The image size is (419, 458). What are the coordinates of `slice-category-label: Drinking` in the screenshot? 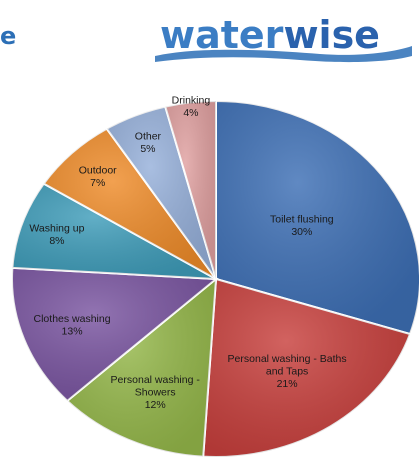 It's located at (191, 101).